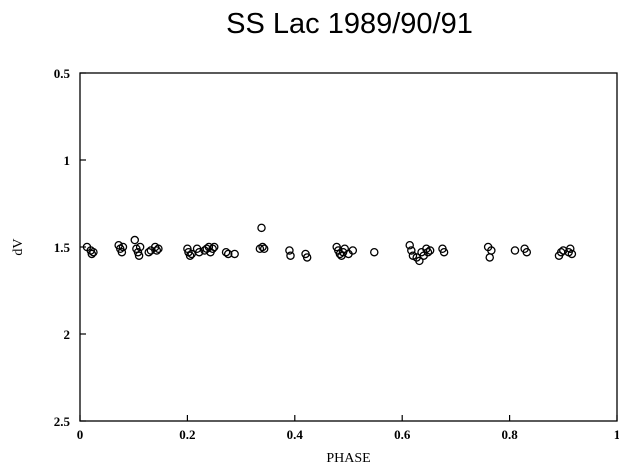 The height and width of the screenshot is (470, 619). What do you see at coordinates (18, 246) in the screenshot?
I see `y-axis-title: dV` at bounding box center [18, 246].